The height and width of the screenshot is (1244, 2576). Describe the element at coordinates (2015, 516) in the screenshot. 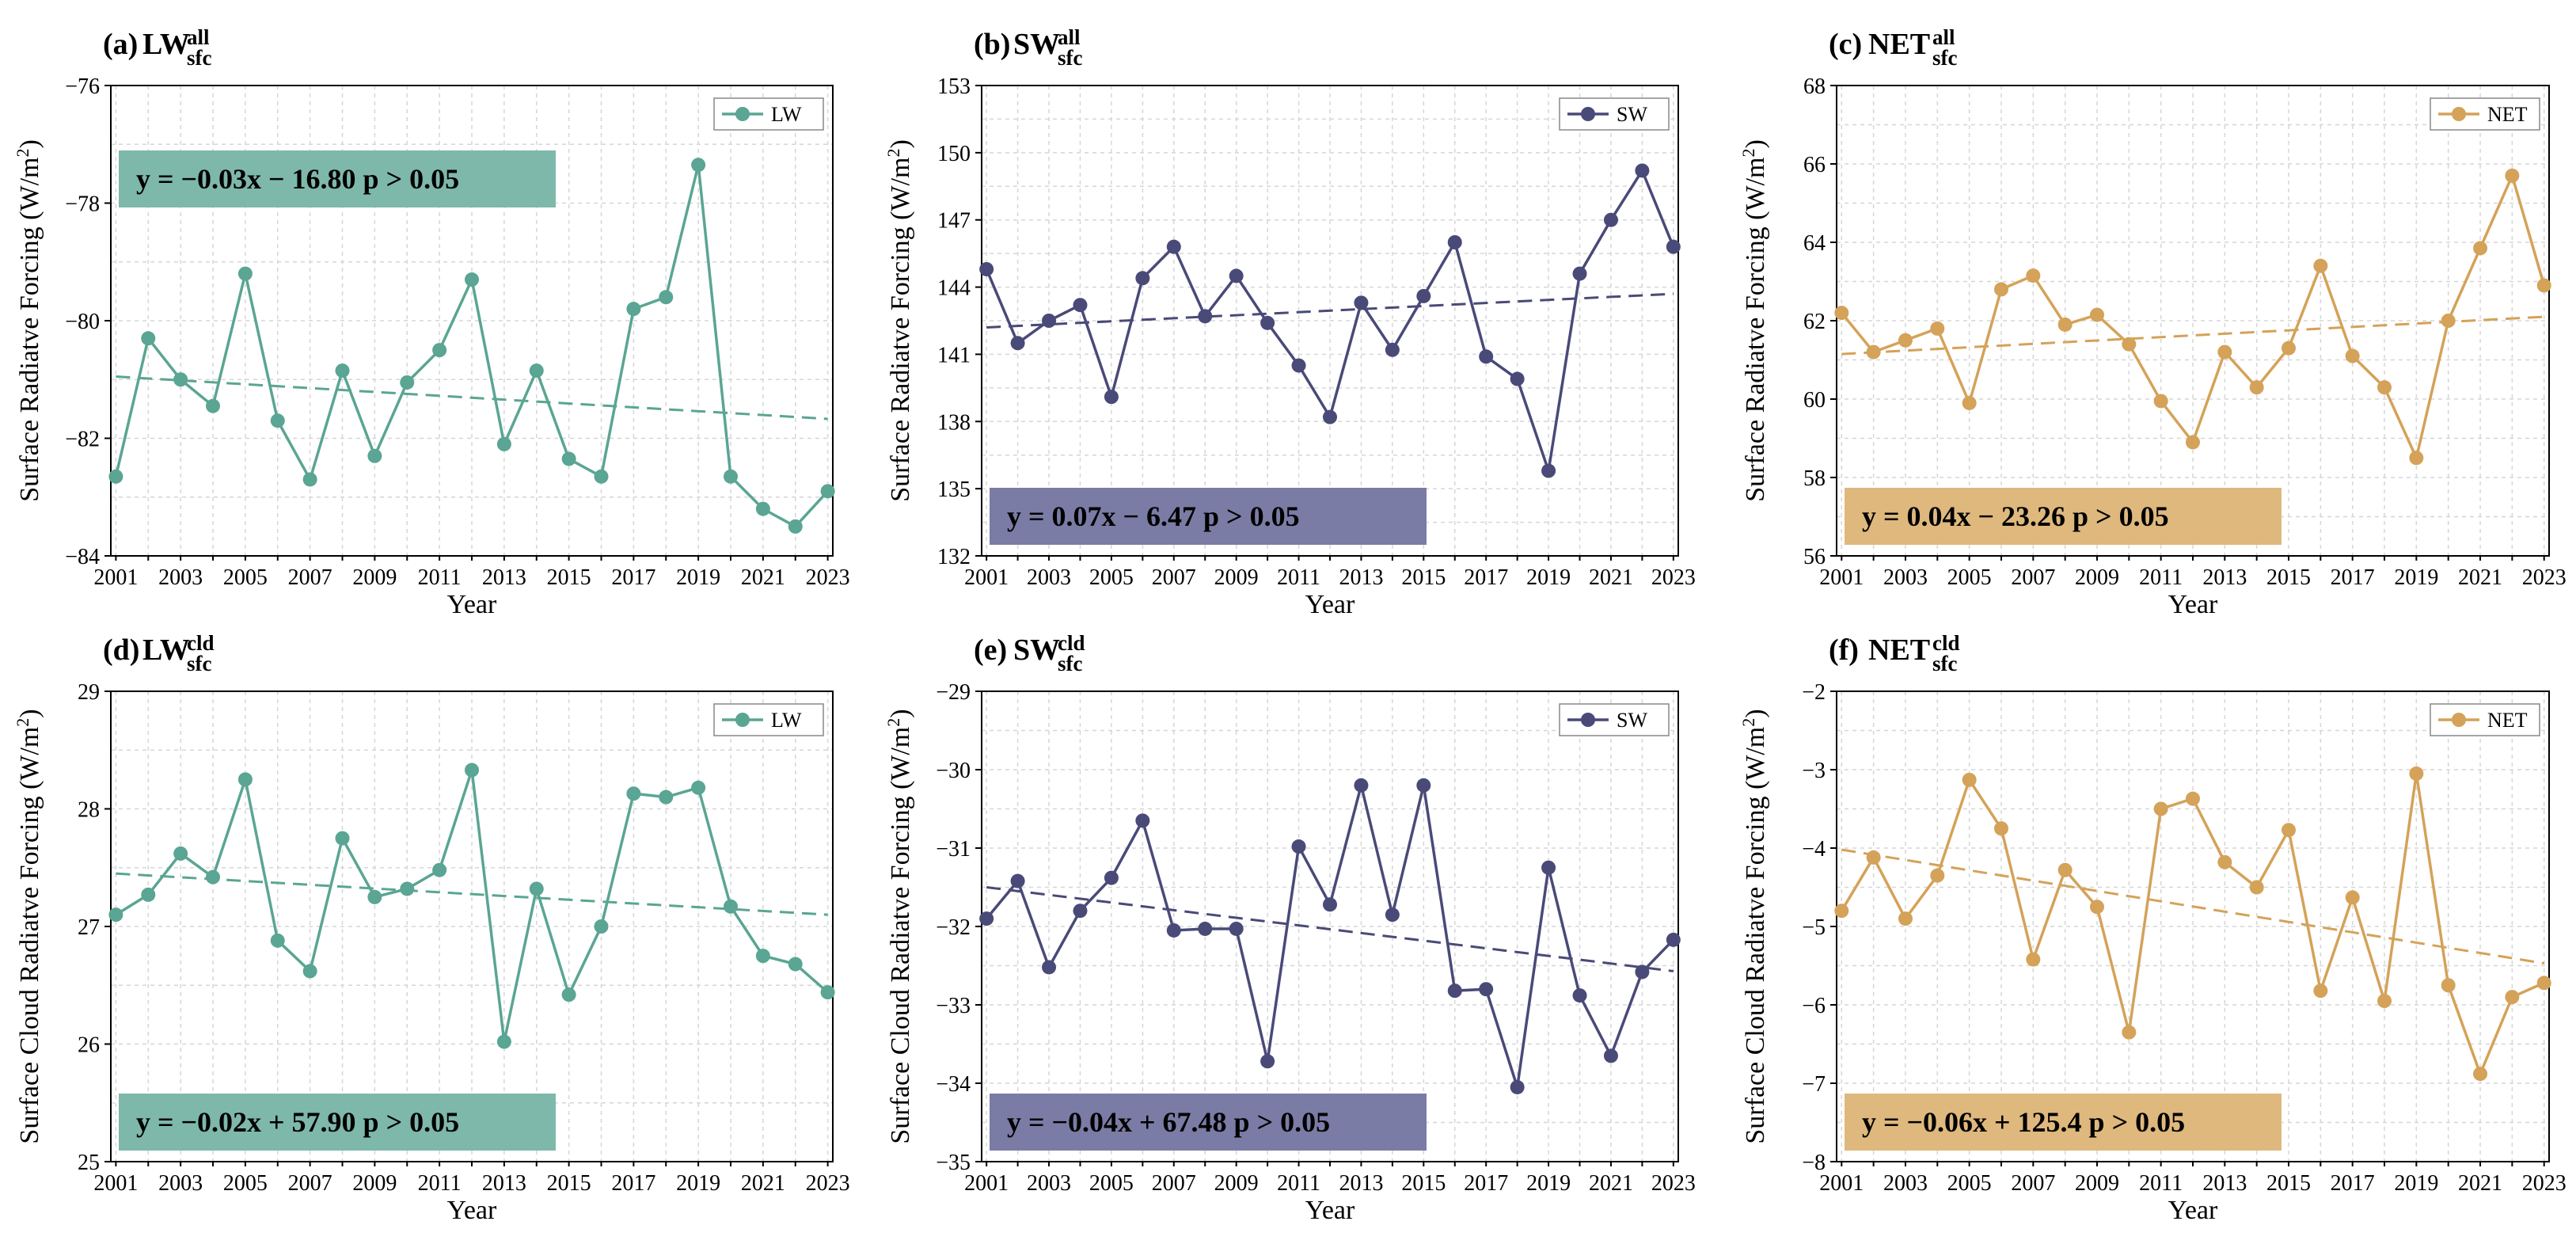

I see `equation-text: y = 0.04x − 23.26 p > 0.05` at that location.